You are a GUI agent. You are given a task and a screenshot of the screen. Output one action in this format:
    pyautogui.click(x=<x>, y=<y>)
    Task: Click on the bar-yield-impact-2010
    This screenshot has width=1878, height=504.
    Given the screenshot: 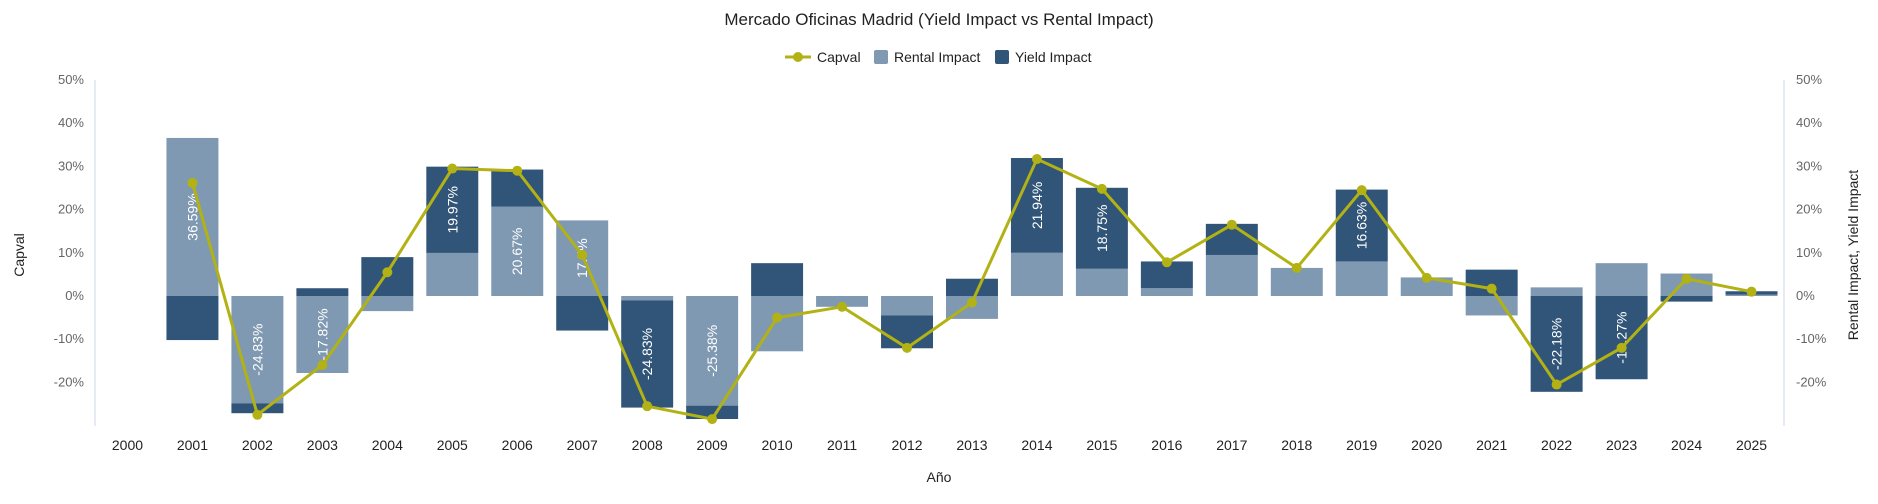 What is the action you would take?
    pyautogui.click(x=777, y=279)
    